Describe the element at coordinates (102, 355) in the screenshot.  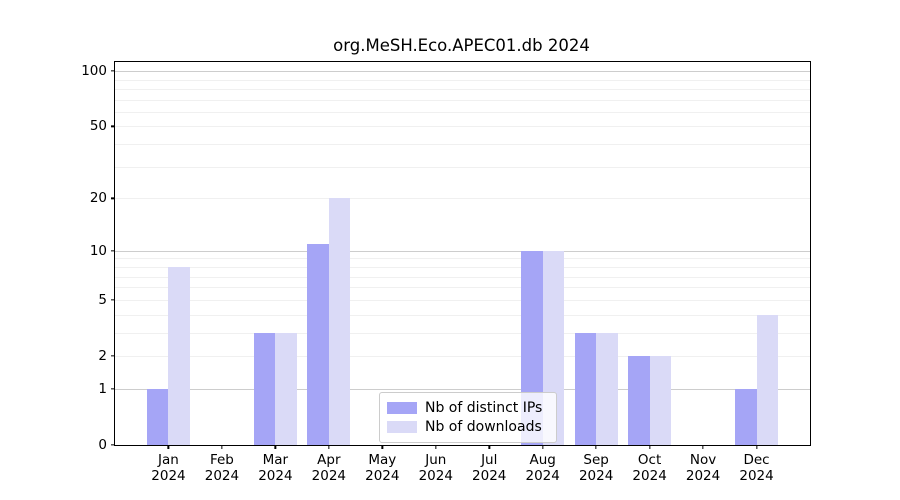
I see `y-tick-label: 2` at that location.